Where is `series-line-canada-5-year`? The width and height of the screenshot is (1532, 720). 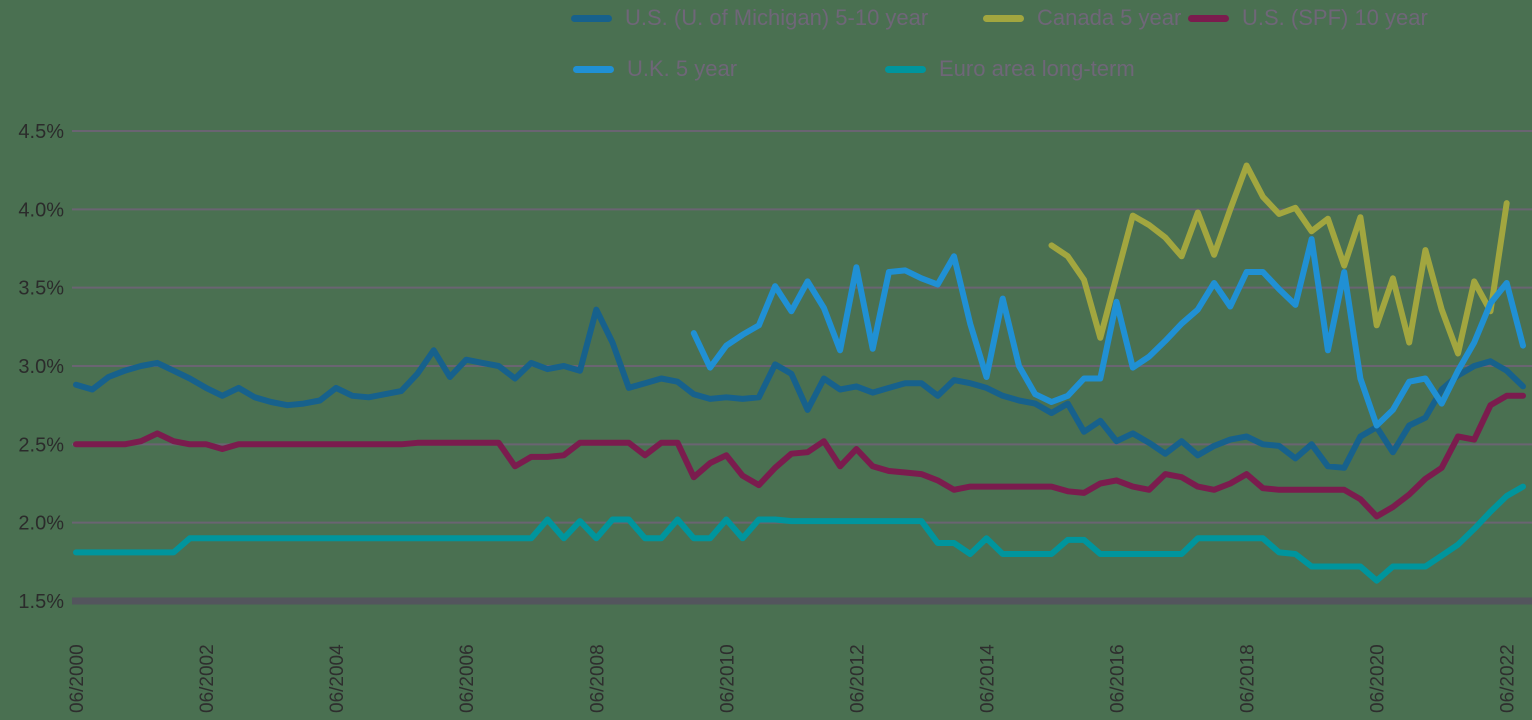 series-line-canada-5-year is located at coordinates (1279, 259).